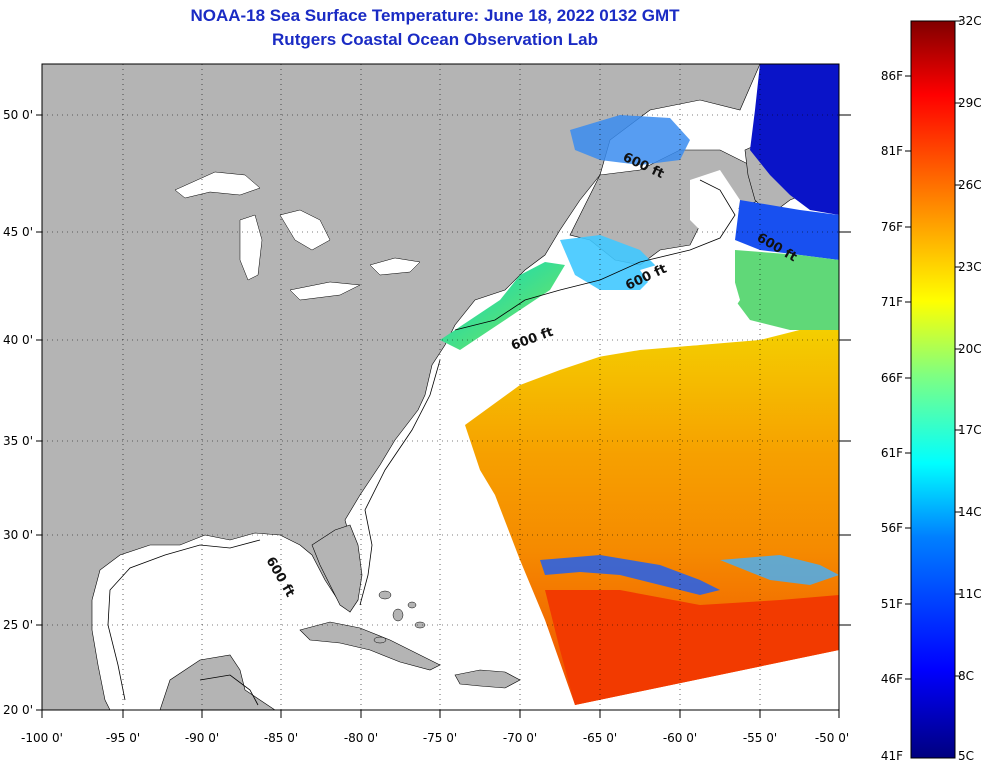 The height and width of the screenshot is (770, 984). What do you see at coordinates (337, 568) in the screenshot?
I see `land-florida` at bounding box center [337, 568].